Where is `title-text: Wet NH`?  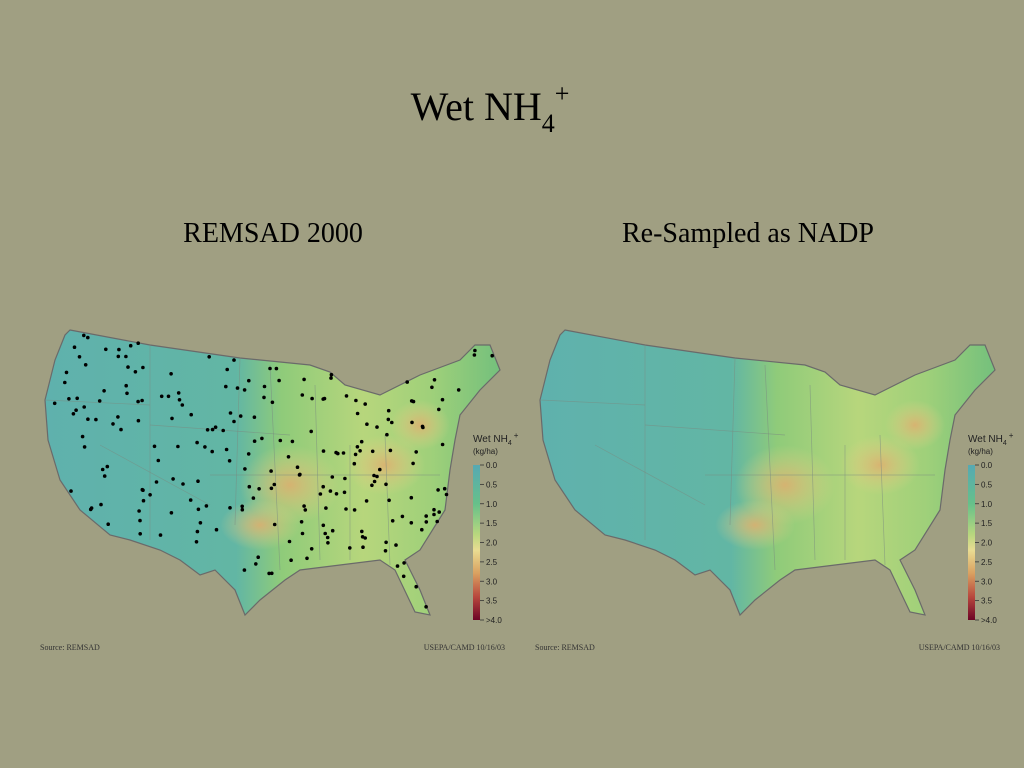
title-text: Wet NH is located at coordinates (476, 106).